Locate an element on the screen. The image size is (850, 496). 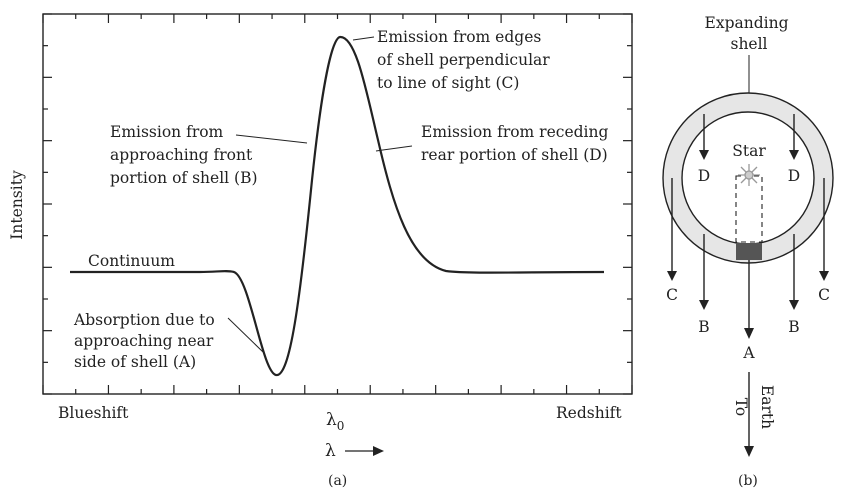
to-earth-to: To is located at coordinates (741, 407).